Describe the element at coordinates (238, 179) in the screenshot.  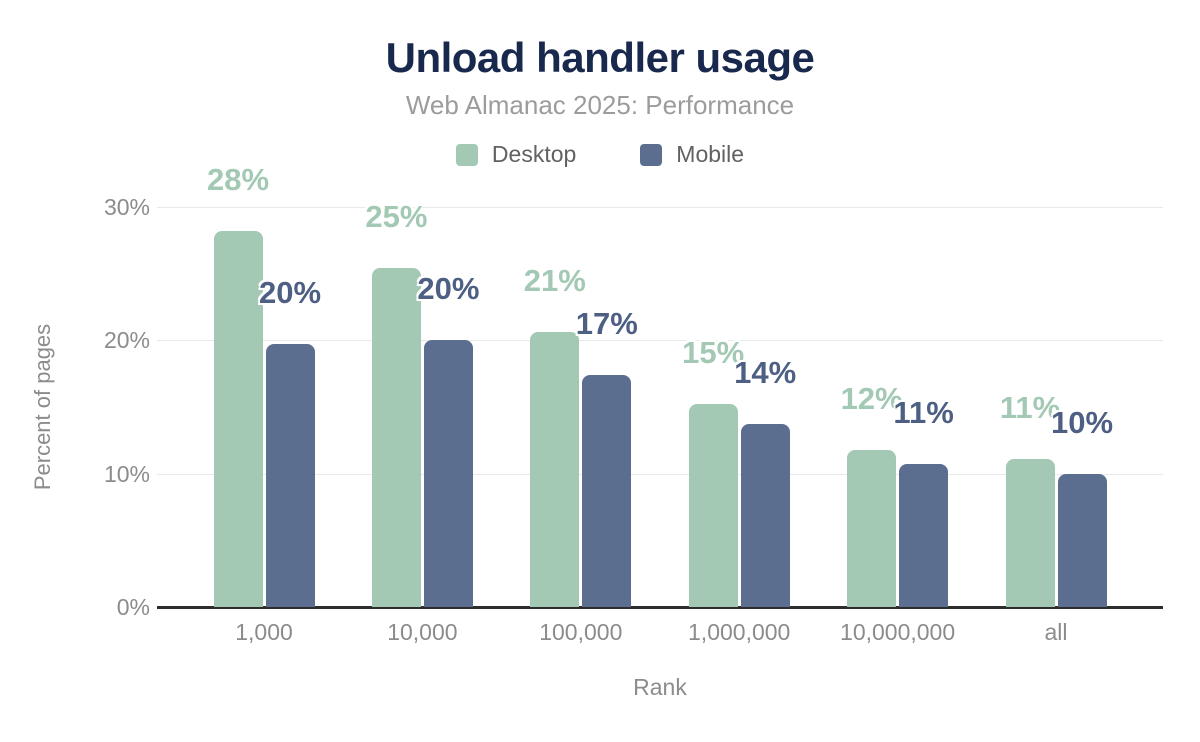
I see `desktop-value-label: 28%` at that location.